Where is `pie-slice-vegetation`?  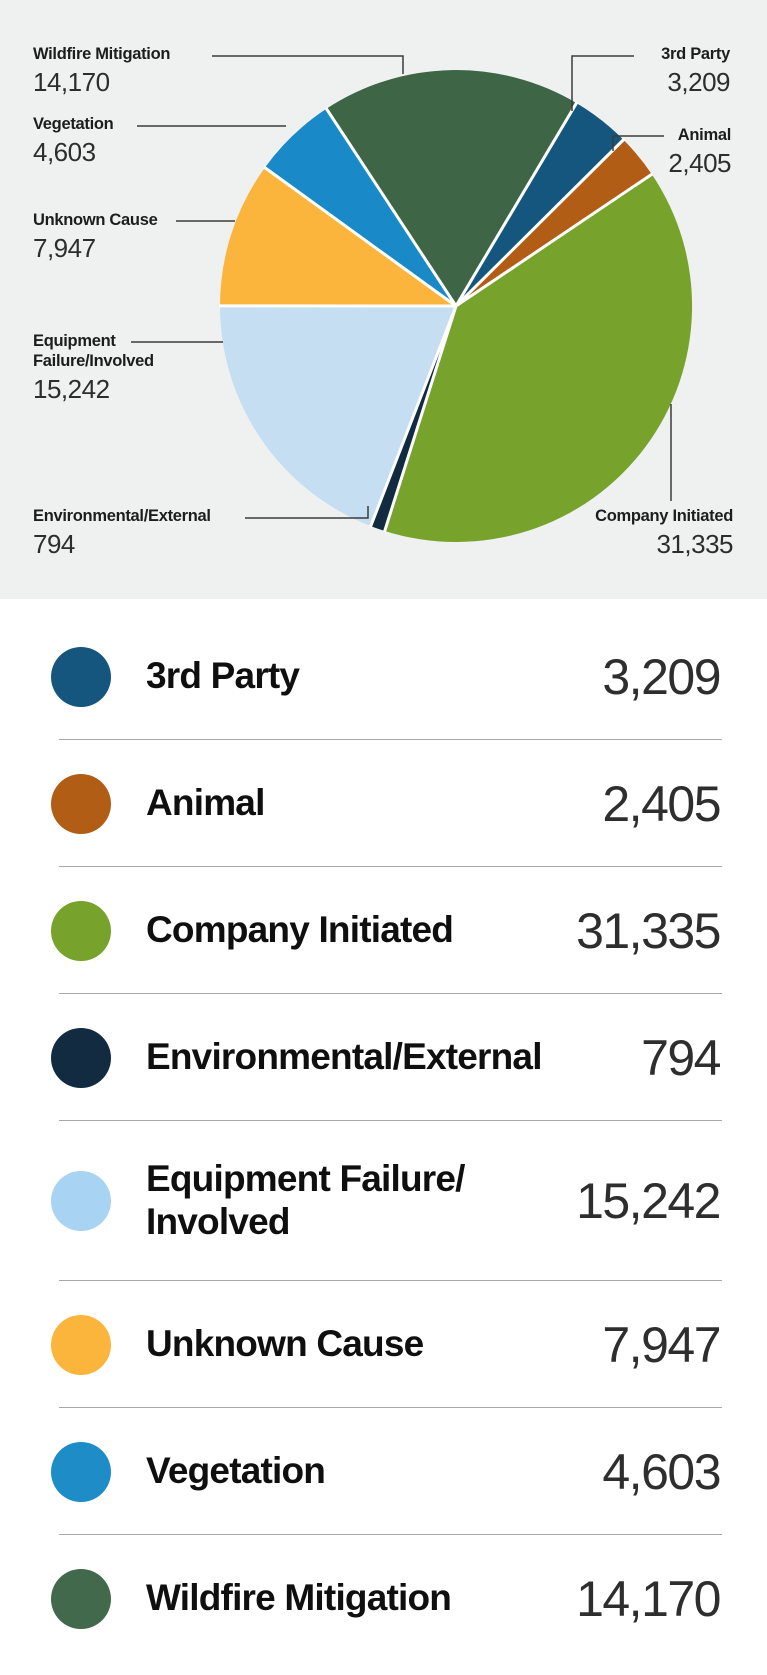
pie-slice-vegetation is located at coordinates (360, 207).